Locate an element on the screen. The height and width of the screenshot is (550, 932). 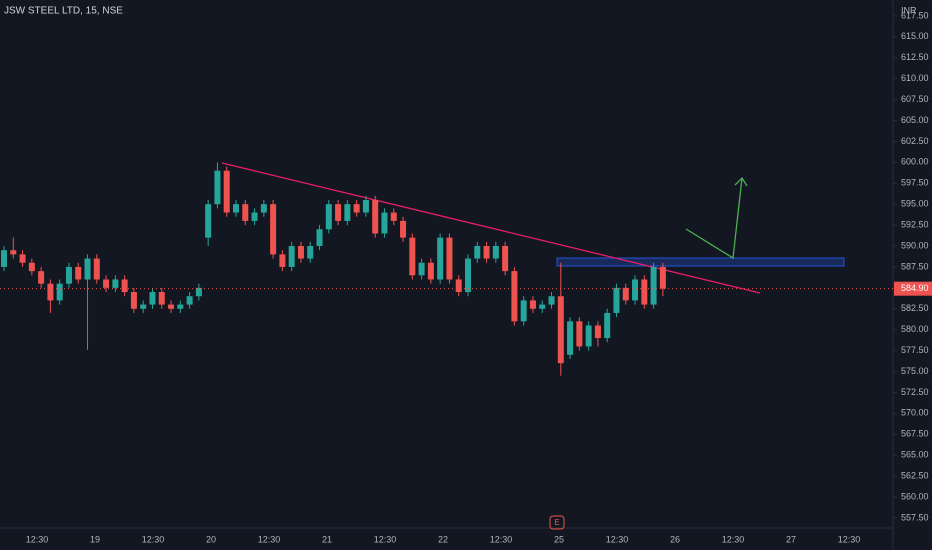
y-tick-label: 607.50 is located at coordinates (915, 99).